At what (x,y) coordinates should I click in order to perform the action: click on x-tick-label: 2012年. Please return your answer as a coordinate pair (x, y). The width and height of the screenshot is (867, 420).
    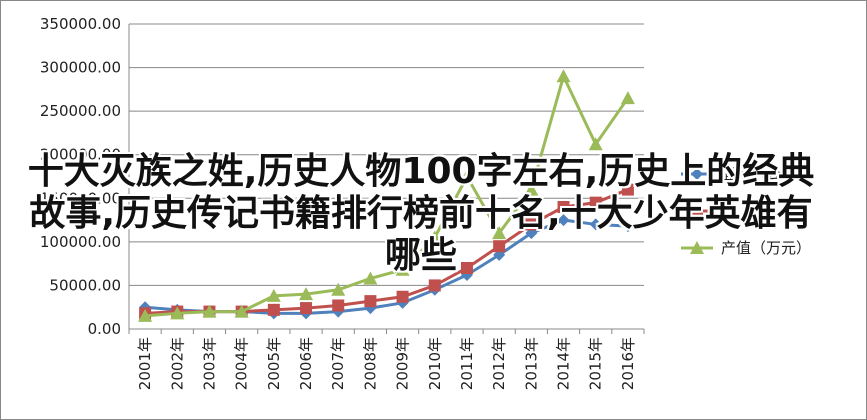
    Looking at the image, I should click on (499, 363).